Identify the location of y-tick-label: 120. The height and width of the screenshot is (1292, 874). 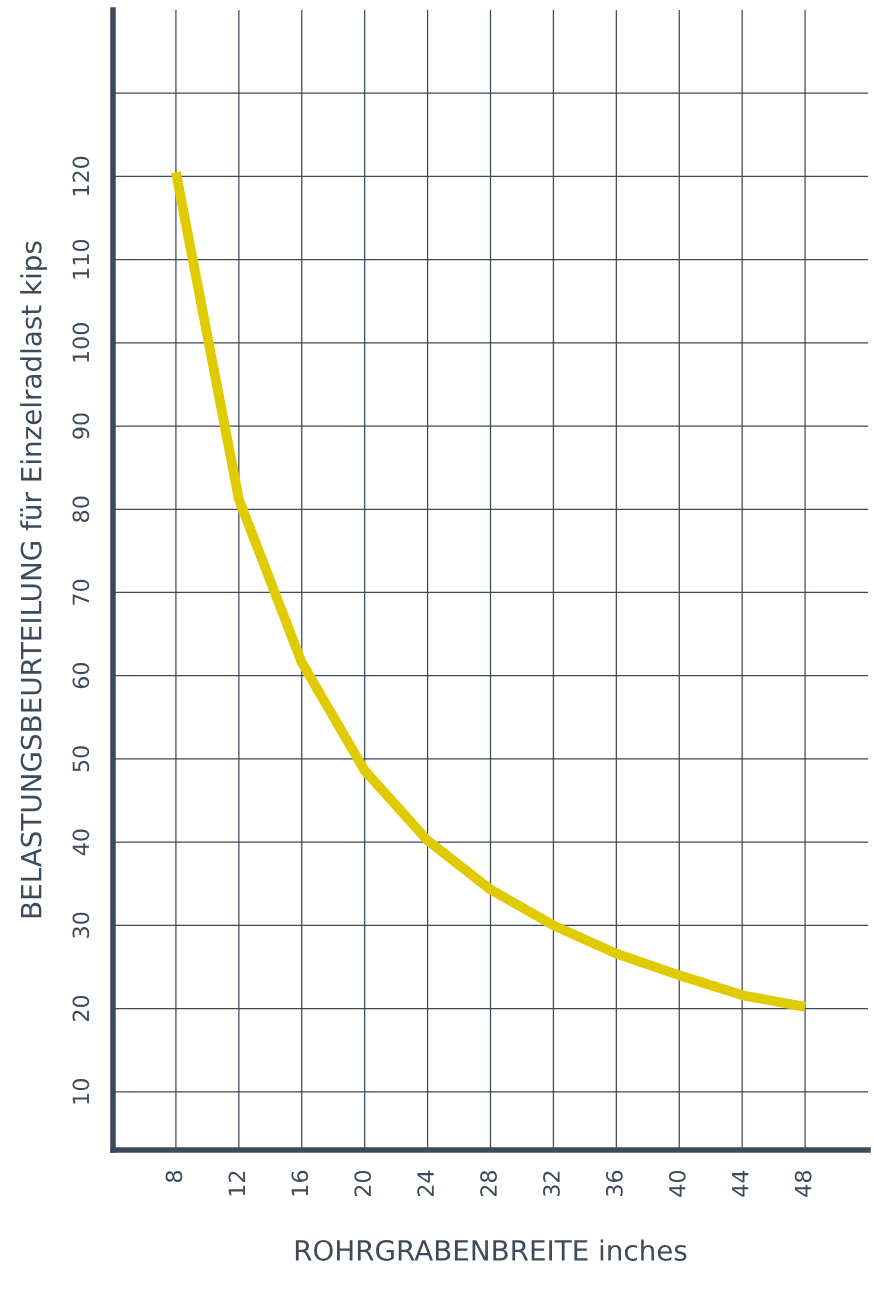
(81, 176).